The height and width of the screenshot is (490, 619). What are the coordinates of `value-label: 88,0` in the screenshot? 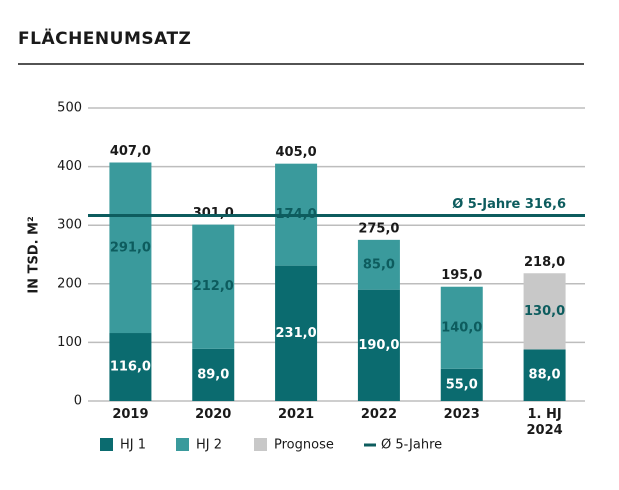 It's located at (545, 375).